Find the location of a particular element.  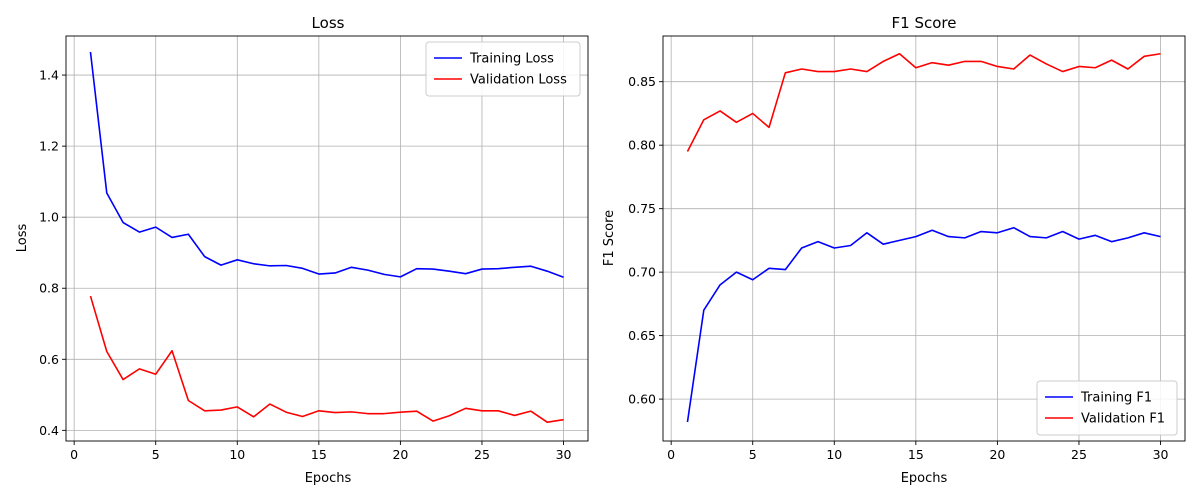

chart-title: Loss is located at coordinates (328, 23).